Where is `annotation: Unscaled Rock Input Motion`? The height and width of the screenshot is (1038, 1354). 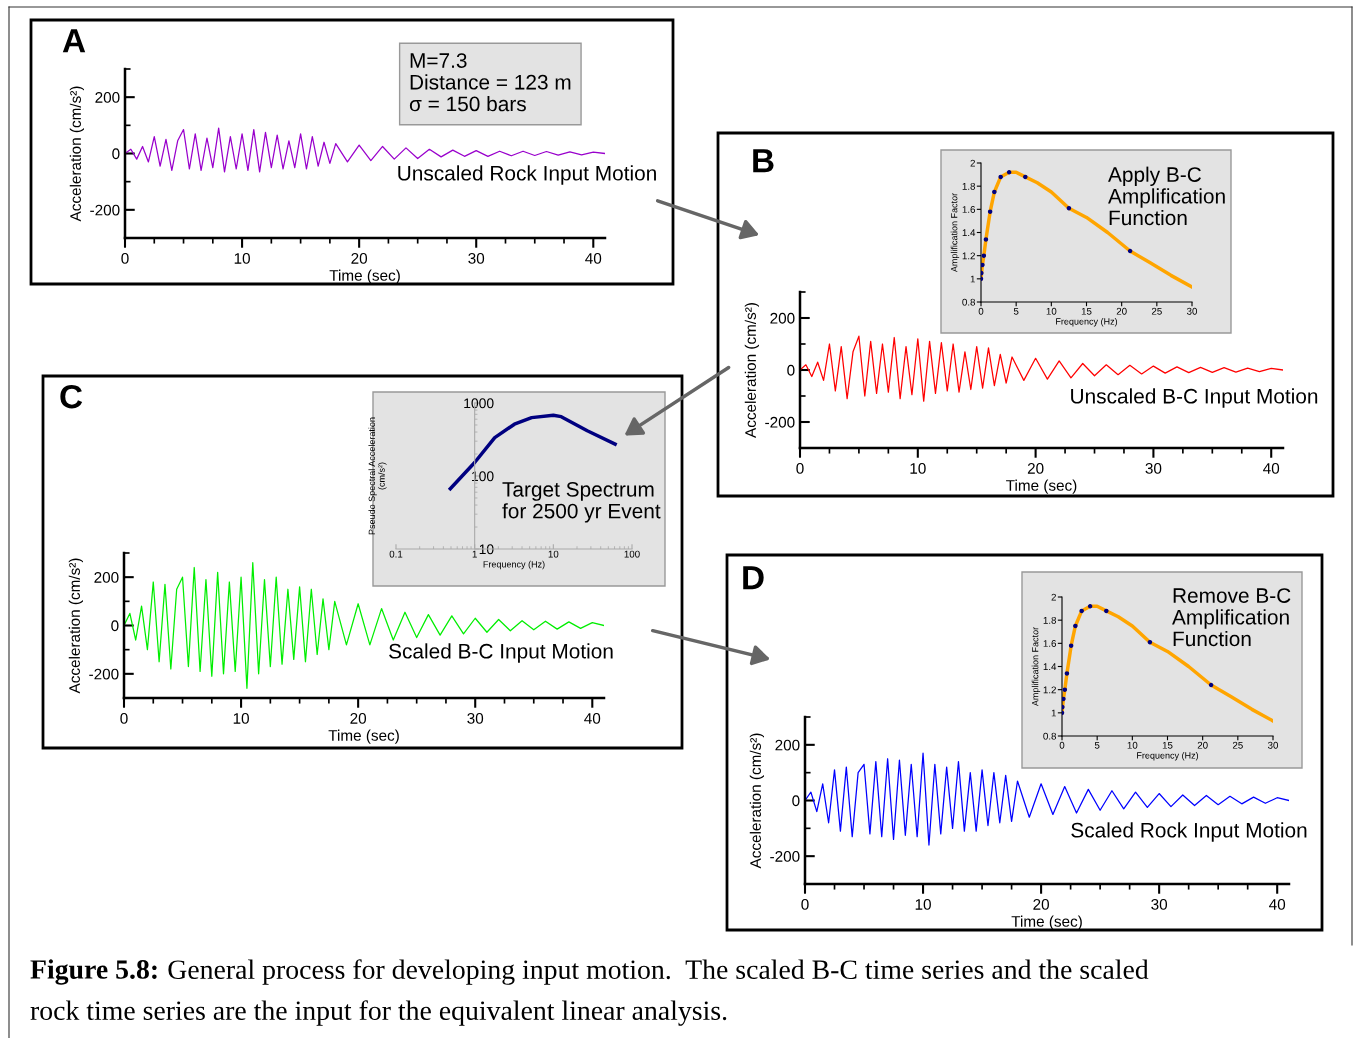 annotation: Unscaled Rock Input Motion is located at coordinates (527, 175).